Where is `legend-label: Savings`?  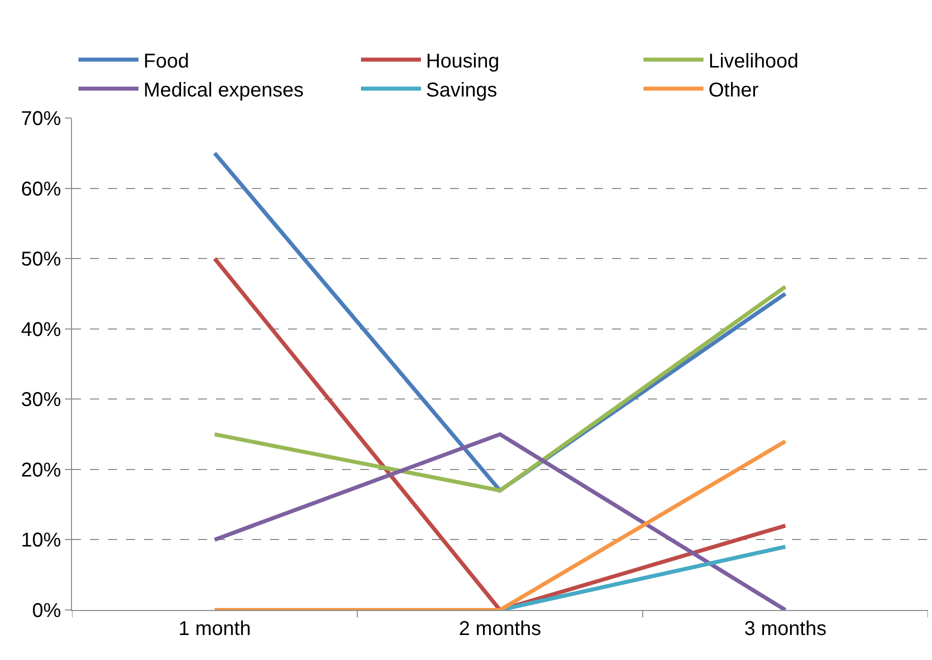 legend-label: Savings is located at coordinates (462, 90).